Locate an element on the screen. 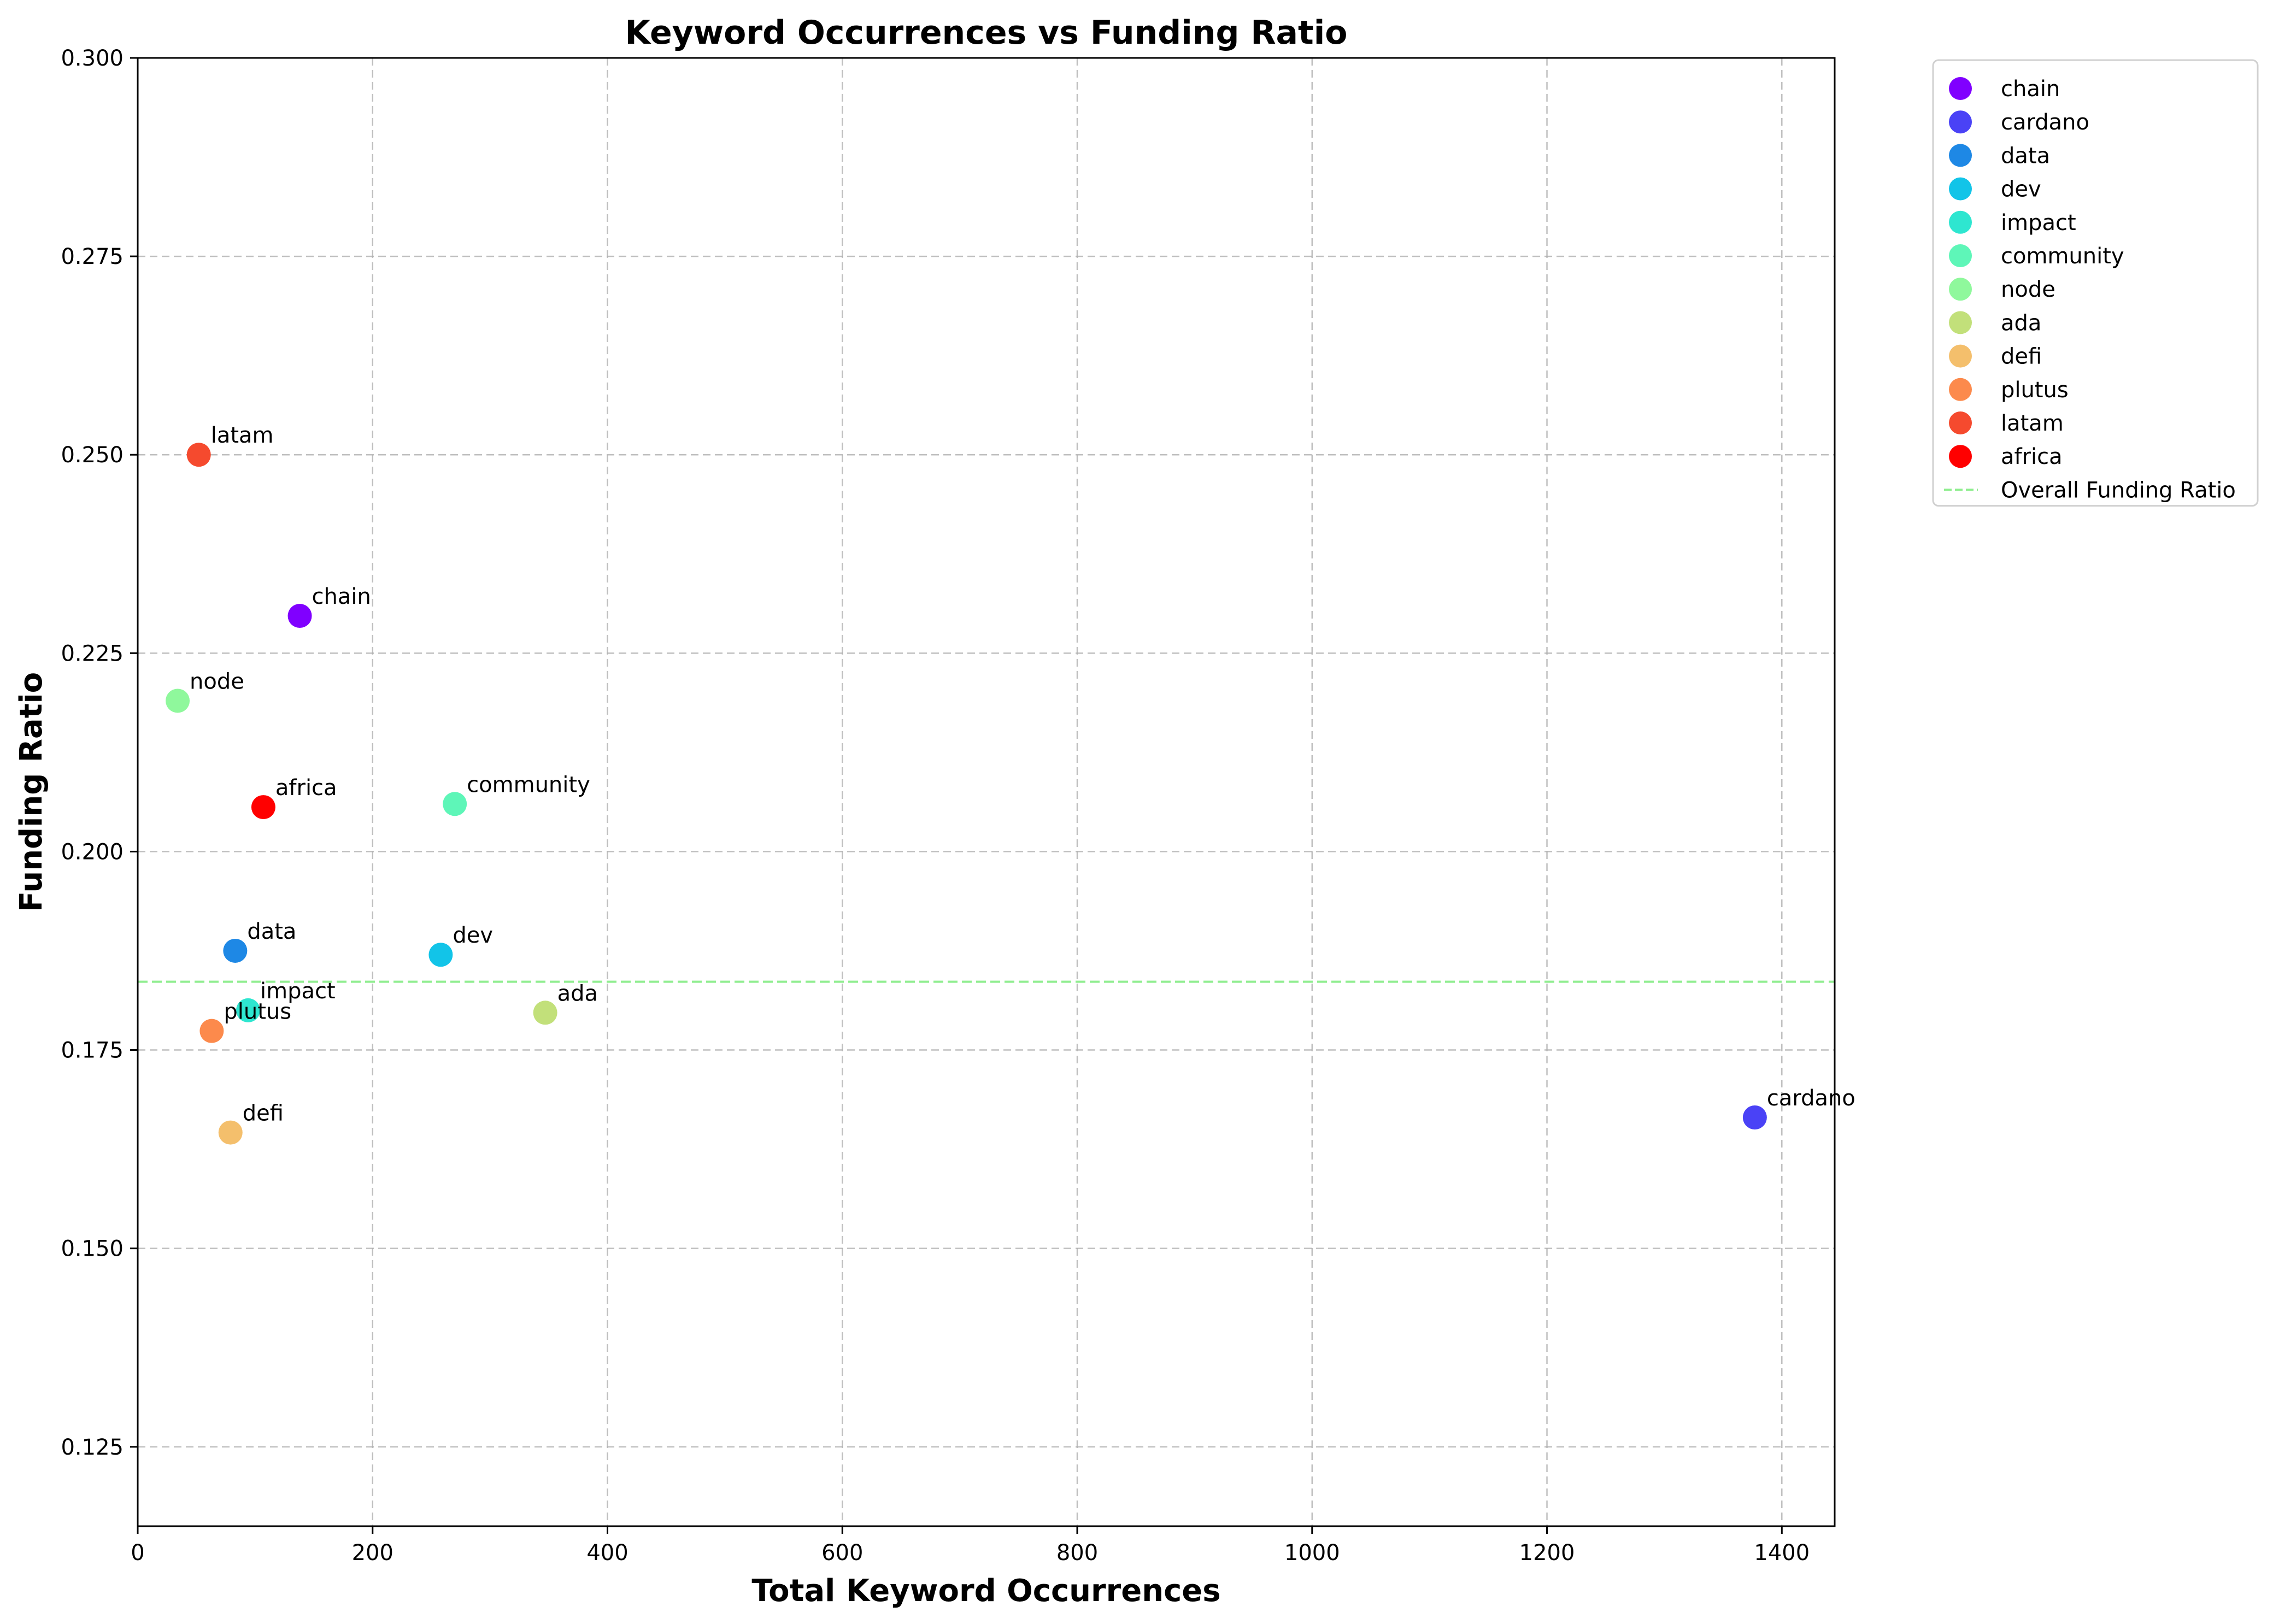 The width and height of the screenshot is (2273, 1624). legend-marker-plutus is located at coordinates (1960, 389).